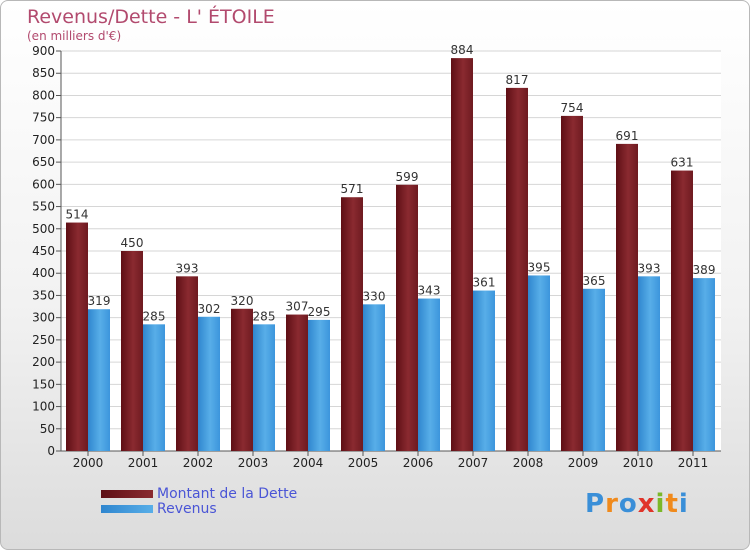  What do you see at coordinates (627, 136) in the screenshot?
I see `data-label-dette: 691` at bounding box center [627, 136].